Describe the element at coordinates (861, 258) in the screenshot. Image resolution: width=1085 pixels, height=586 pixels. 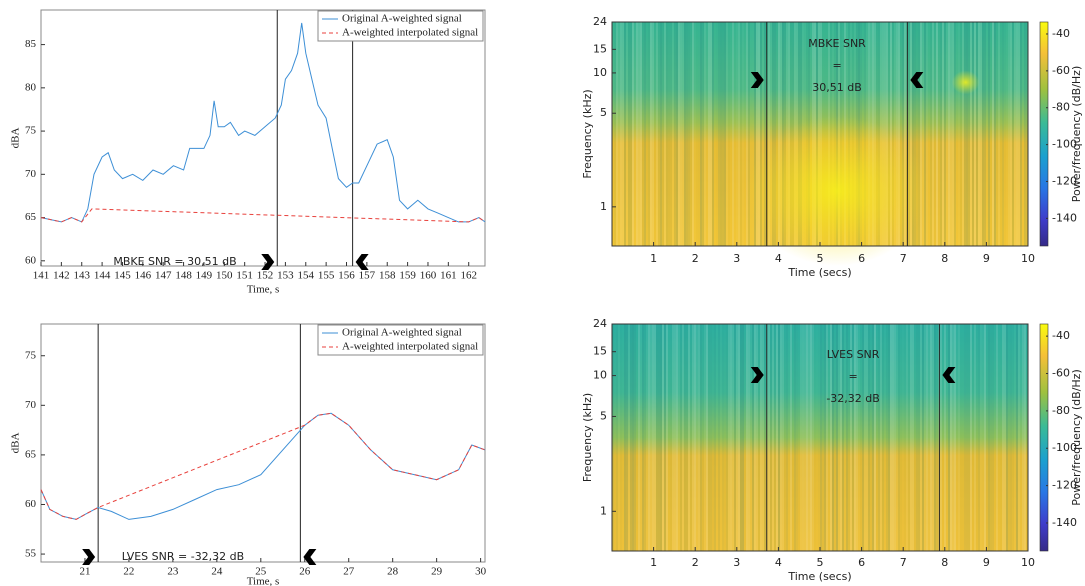
I see `x-tick-label: 6` at that location.